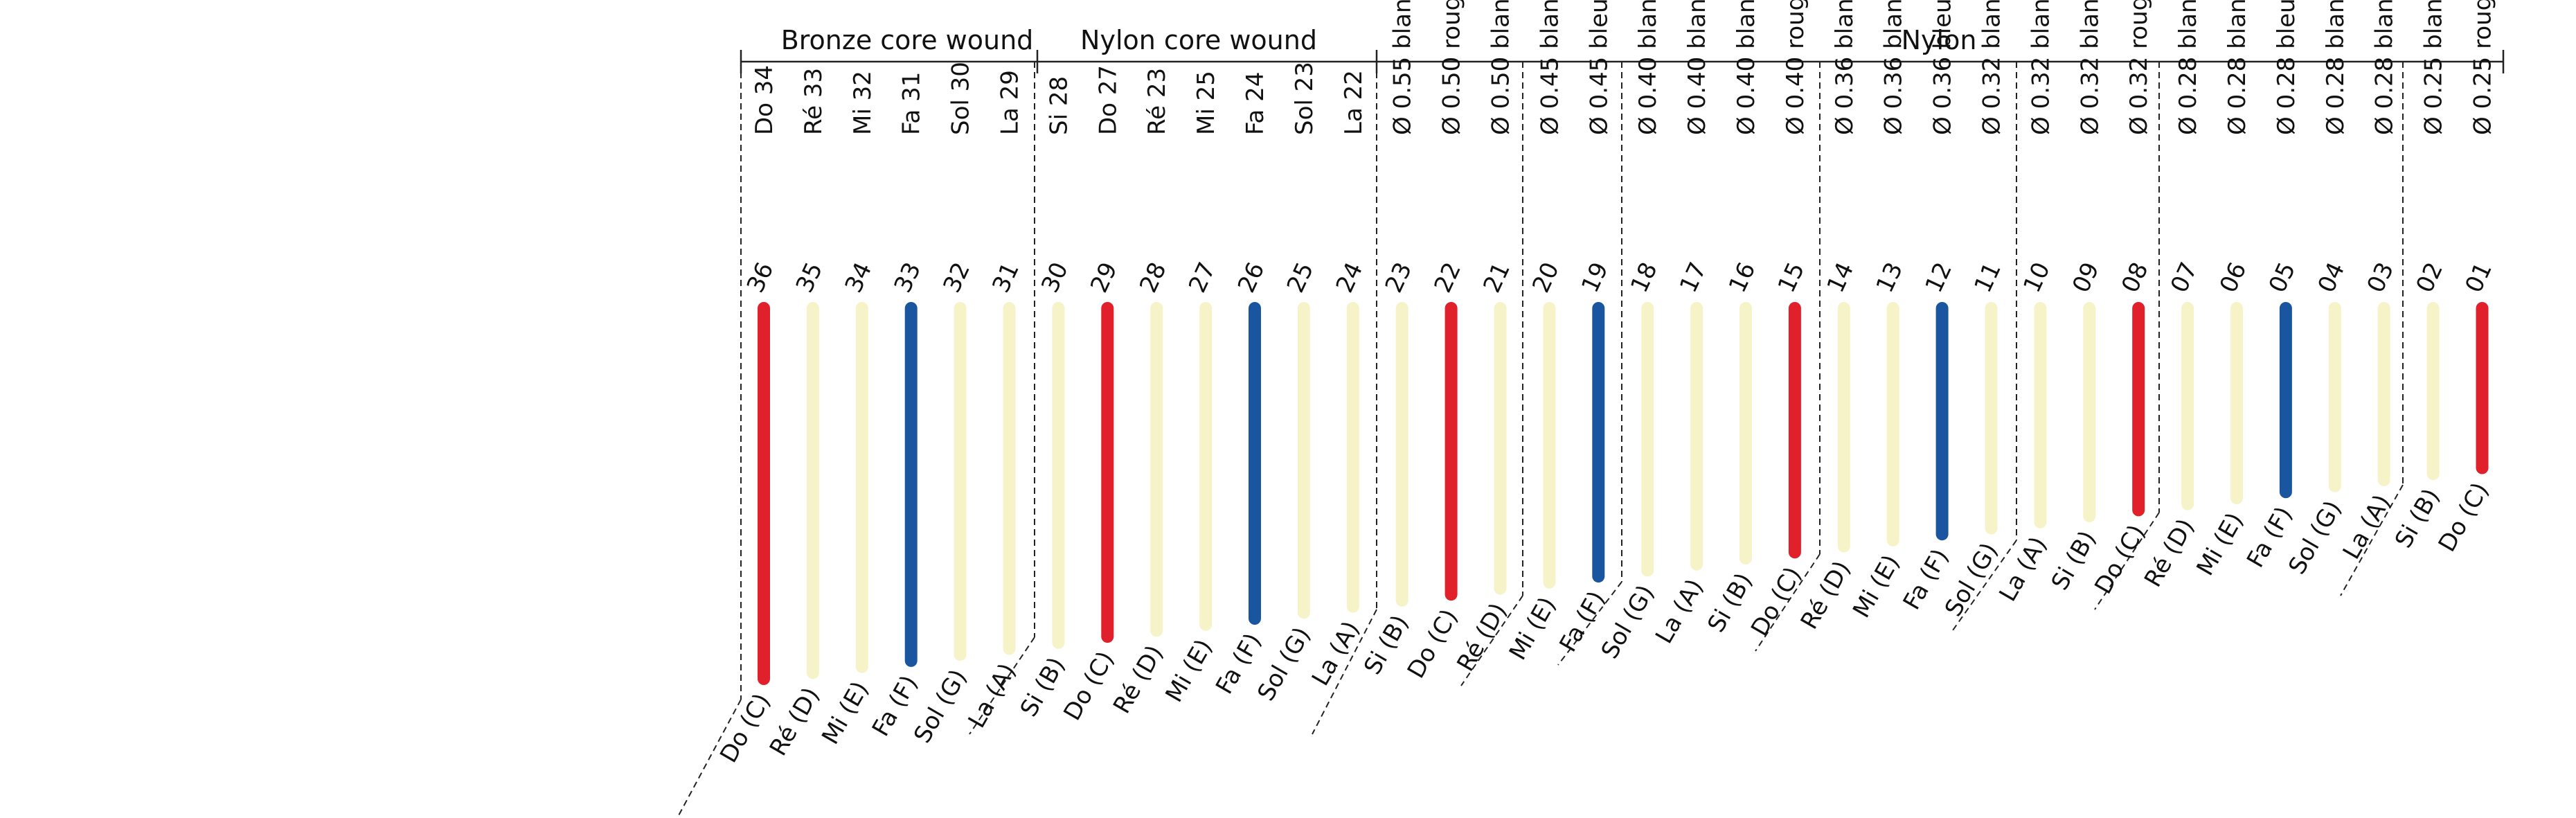  What do you see at coordinates (1550, 67) in the screenshot?
I see `string-top-label: Ø 0.45 blanche` at bounding box center [1550, 67].